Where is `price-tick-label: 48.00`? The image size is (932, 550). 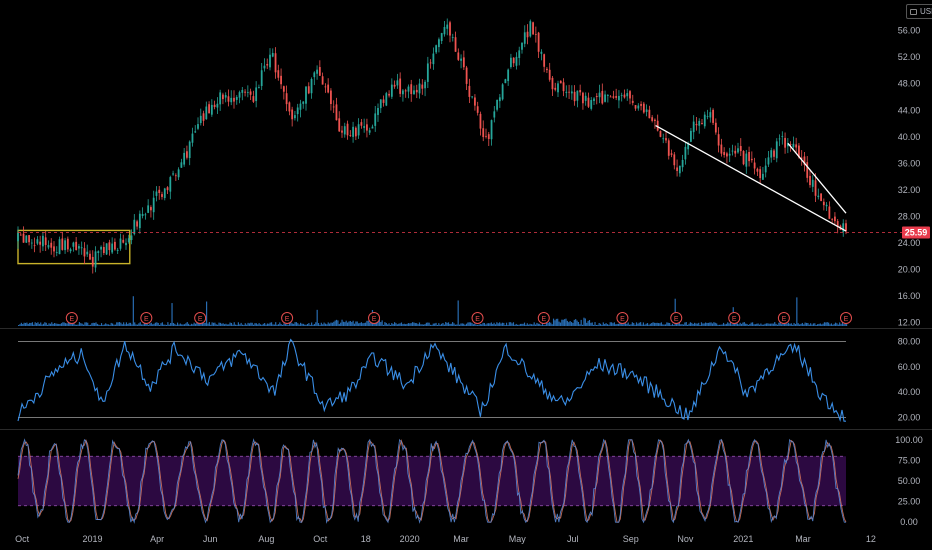 price-tick-label: 48.00 is located at coordinates (909, 84).